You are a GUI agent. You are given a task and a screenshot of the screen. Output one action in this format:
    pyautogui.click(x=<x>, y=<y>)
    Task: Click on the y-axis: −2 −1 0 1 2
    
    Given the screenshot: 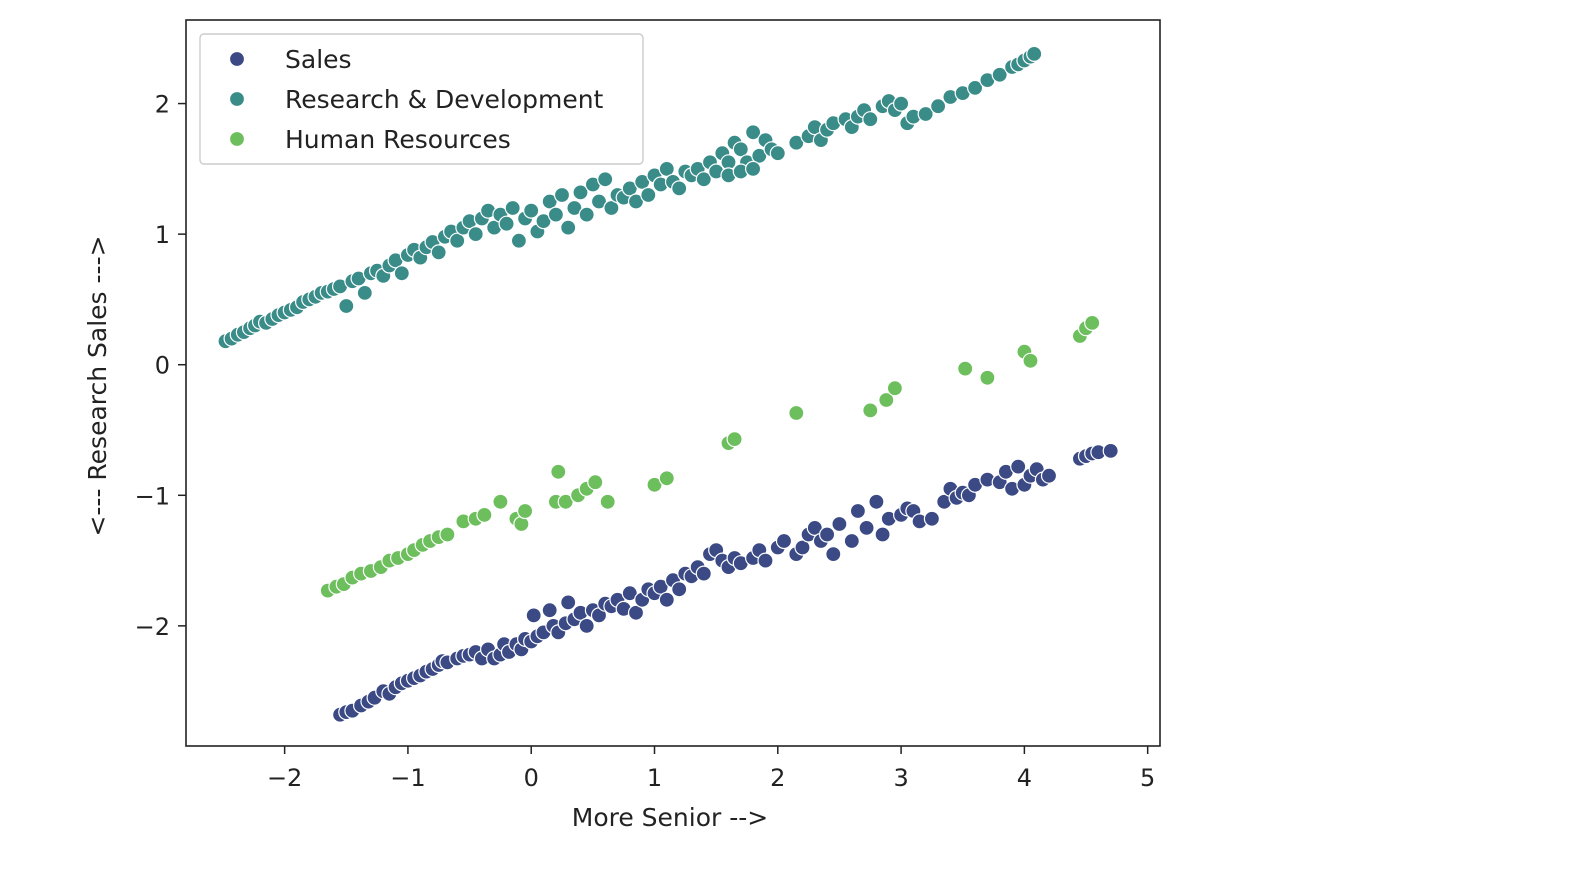 What is the action you would take?
    pyautogui.click(x=160, y=366)
    